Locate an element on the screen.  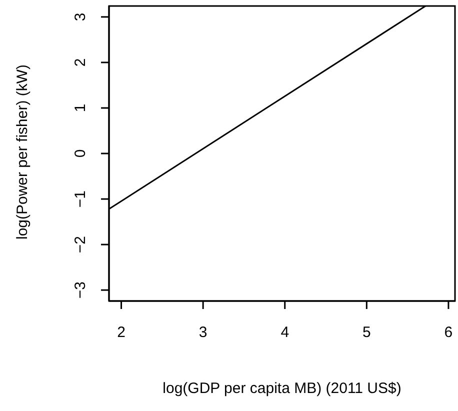
x-axis-title: log(GDP per capita MB) (2011 US$) is located at coordinates (282, 388).